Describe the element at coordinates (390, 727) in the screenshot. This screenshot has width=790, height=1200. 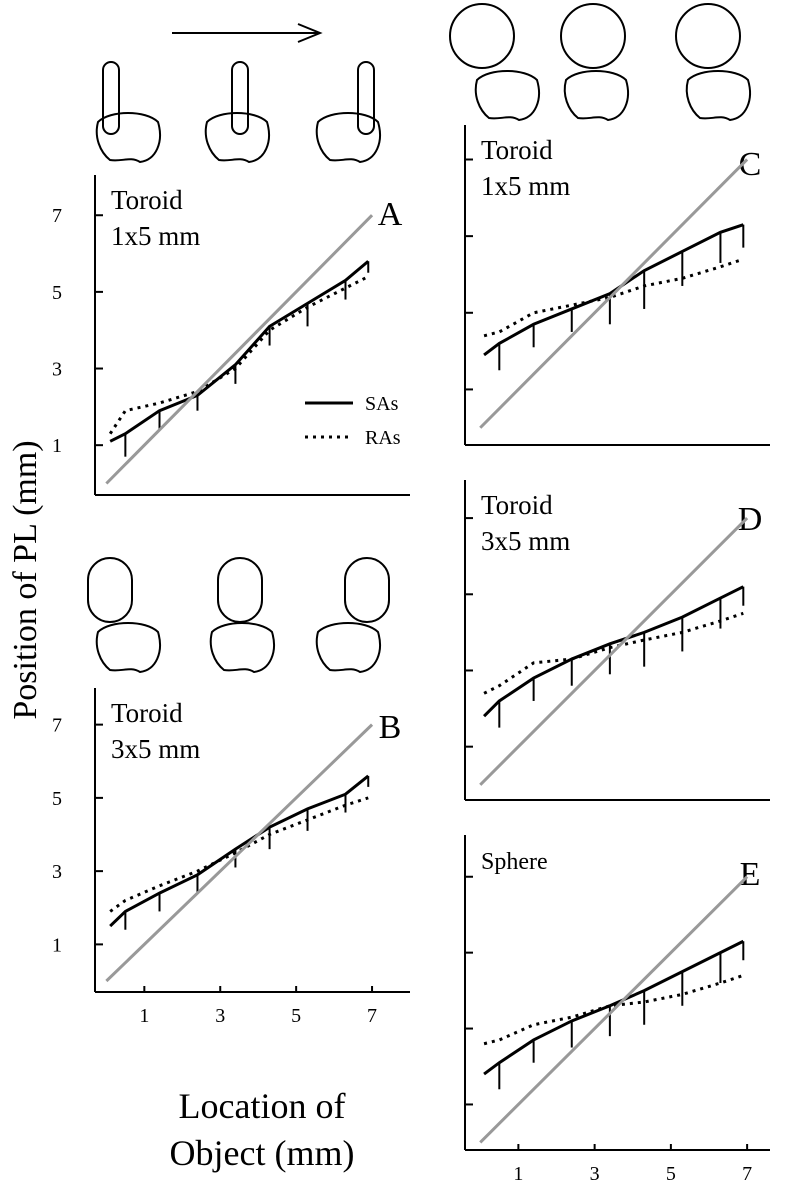
I see `panel-label: B` at that location.